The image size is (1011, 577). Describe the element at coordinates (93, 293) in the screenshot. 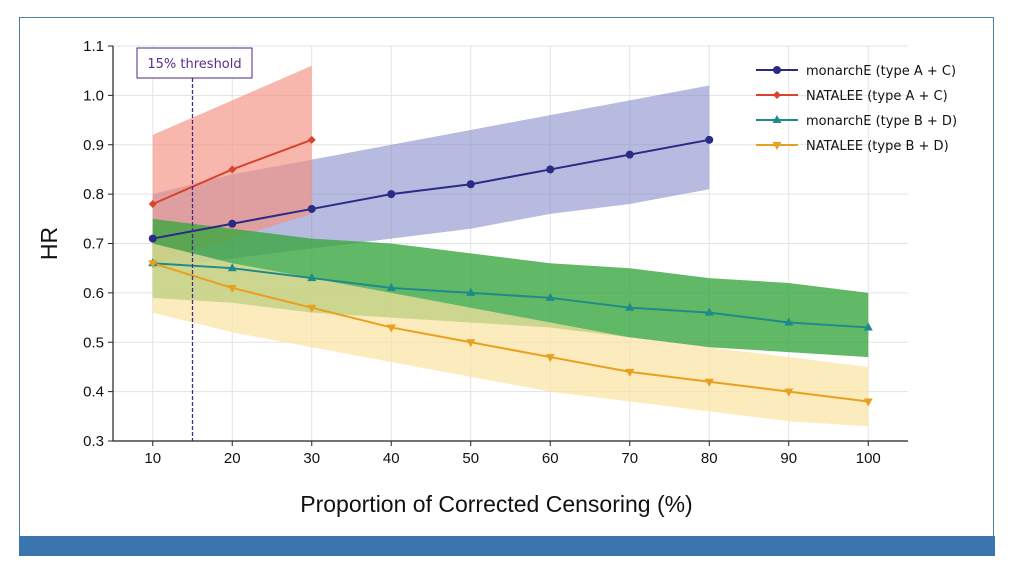

I see `y-tick-label: 0.6` at that location.